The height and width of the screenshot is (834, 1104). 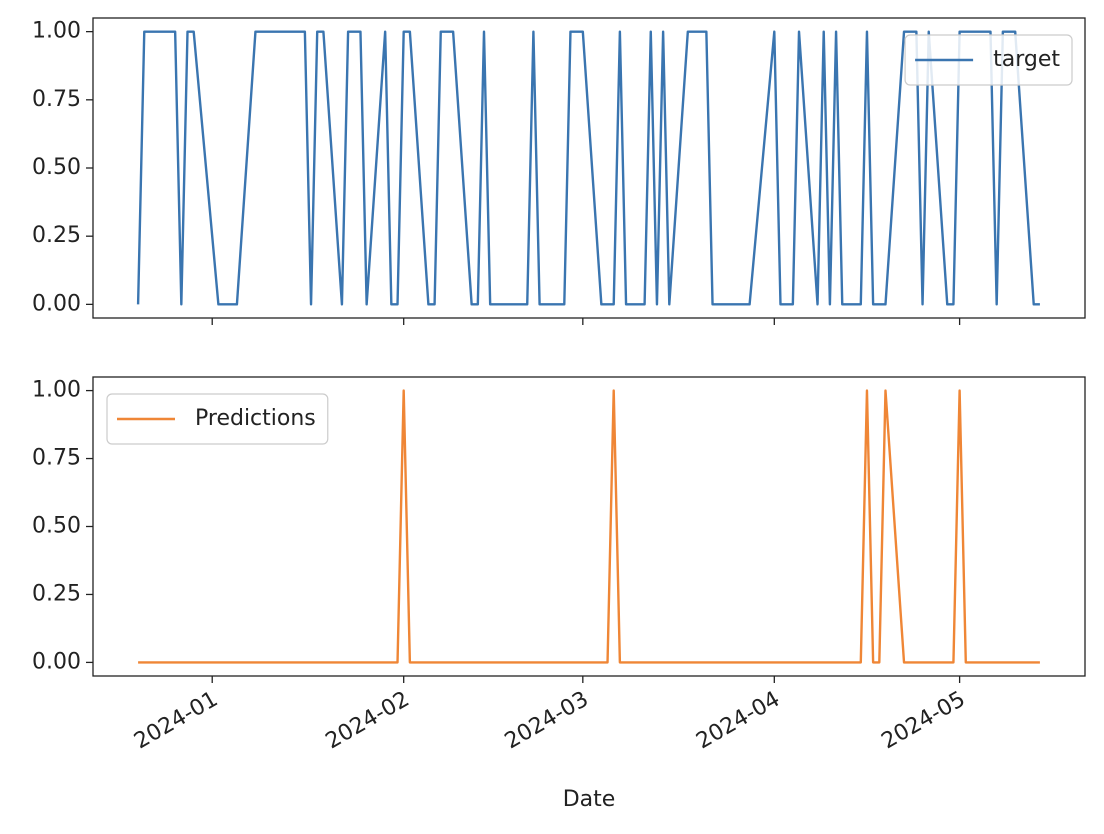 I want to click on legend: Predictions, so click(x=217, y=419).